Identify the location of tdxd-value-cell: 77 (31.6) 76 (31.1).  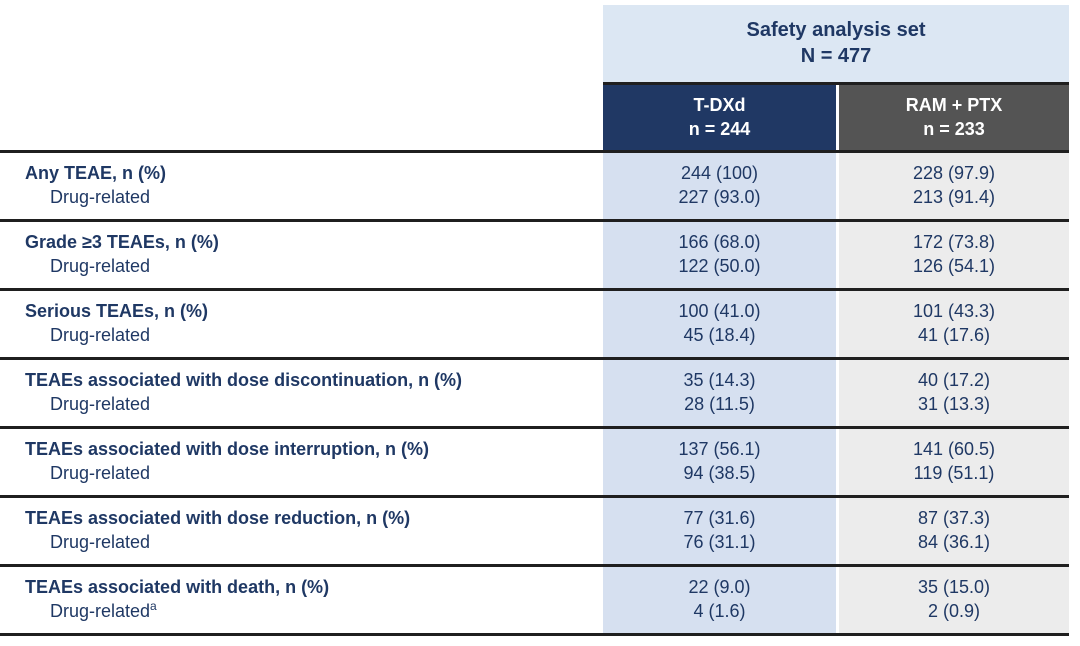
(719, 531).